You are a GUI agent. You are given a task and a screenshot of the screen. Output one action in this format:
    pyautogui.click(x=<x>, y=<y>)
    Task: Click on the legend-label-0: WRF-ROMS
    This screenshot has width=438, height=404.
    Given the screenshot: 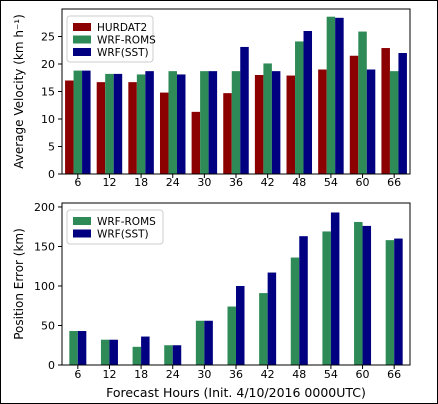 What is the action you would take?
    pyautogui.click(x=126, y=222)
    